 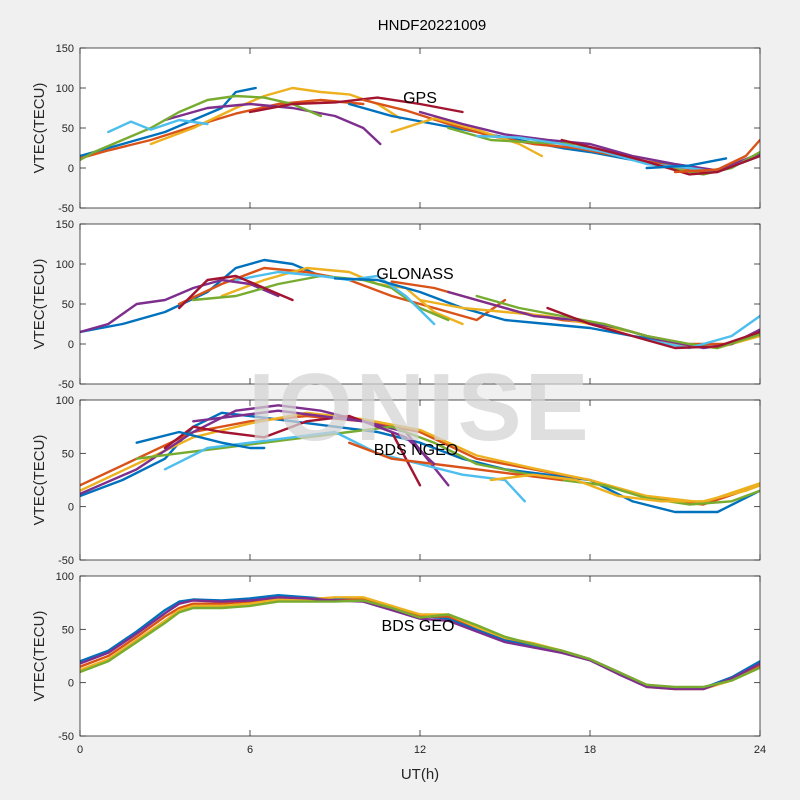 What do you see at coordinates (416, 450) in the screenshot?
I see `panel-label: BDS NGEO` at bounding box center [416, 450].